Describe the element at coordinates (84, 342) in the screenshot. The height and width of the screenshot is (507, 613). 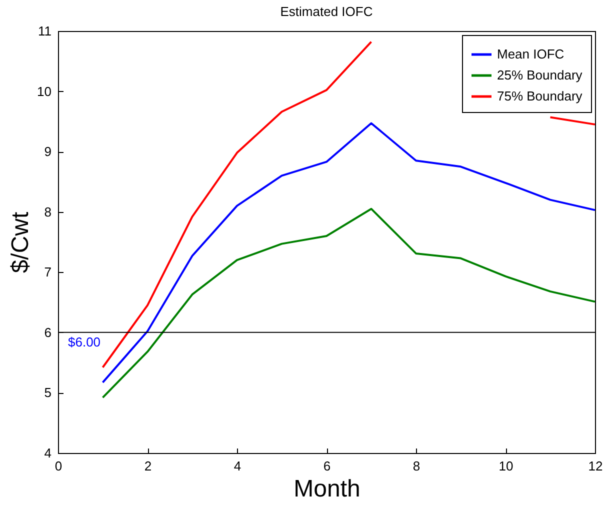
I see `ref-line-label: $6.00` at that location.